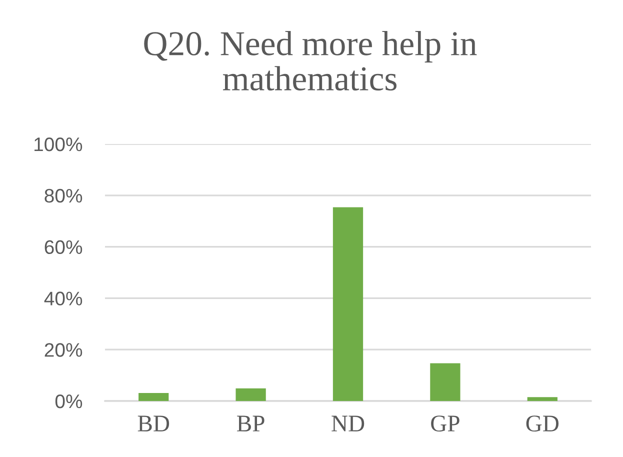  What do you see at coordinates (58, 144) in the screenshot?
I see `y-tick-label: 100%` at bounding box center [58, 144].